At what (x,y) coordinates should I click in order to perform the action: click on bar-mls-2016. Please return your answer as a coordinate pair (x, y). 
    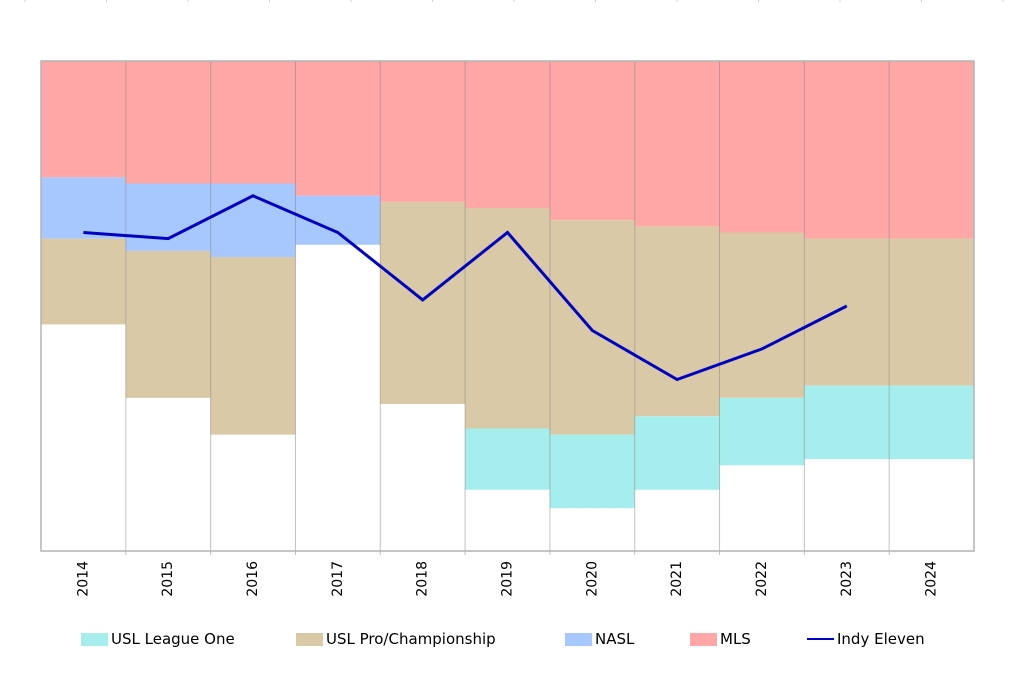
    Looking at the image, I should click on (253, 122).